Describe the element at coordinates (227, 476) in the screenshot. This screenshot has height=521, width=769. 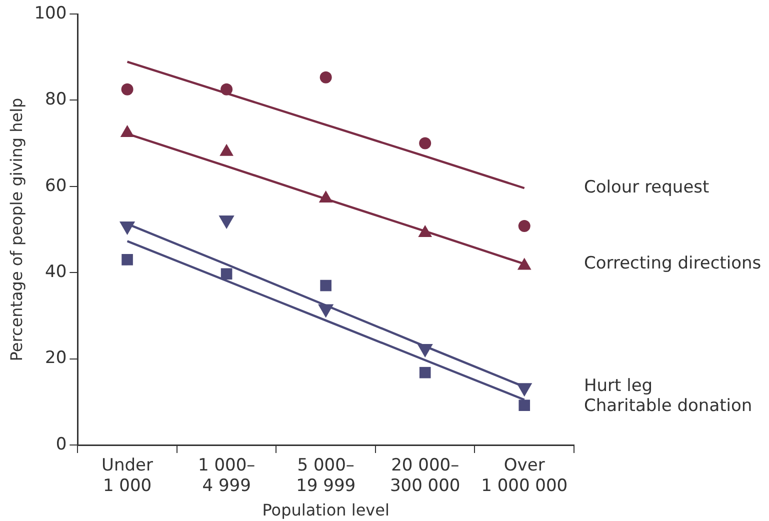
I see `x-tick-label: 1 000–4 999` at that location.